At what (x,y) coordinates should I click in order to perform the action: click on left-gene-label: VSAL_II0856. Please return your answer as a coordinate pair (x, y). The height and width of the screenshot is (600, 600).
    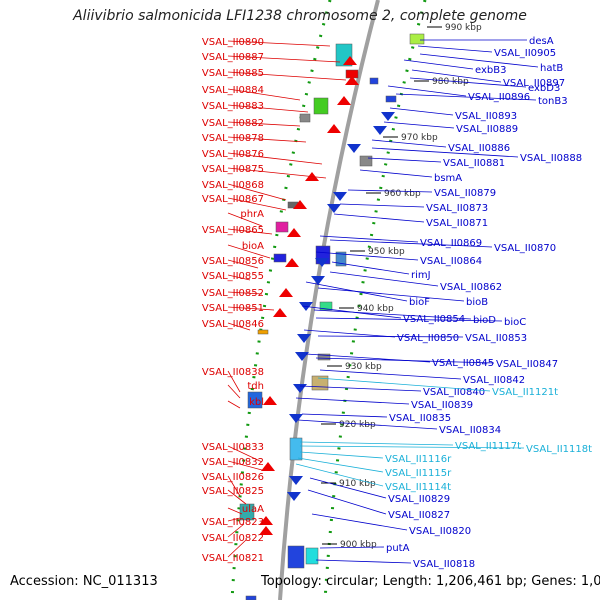
    Looking at the image, I should click on (233, 261).